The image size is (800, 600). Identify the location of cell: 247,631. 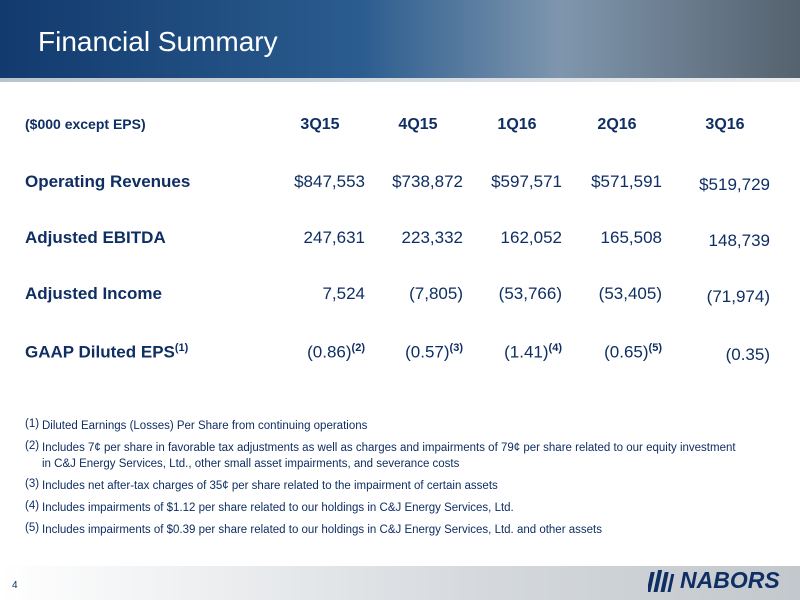
(310, 238).